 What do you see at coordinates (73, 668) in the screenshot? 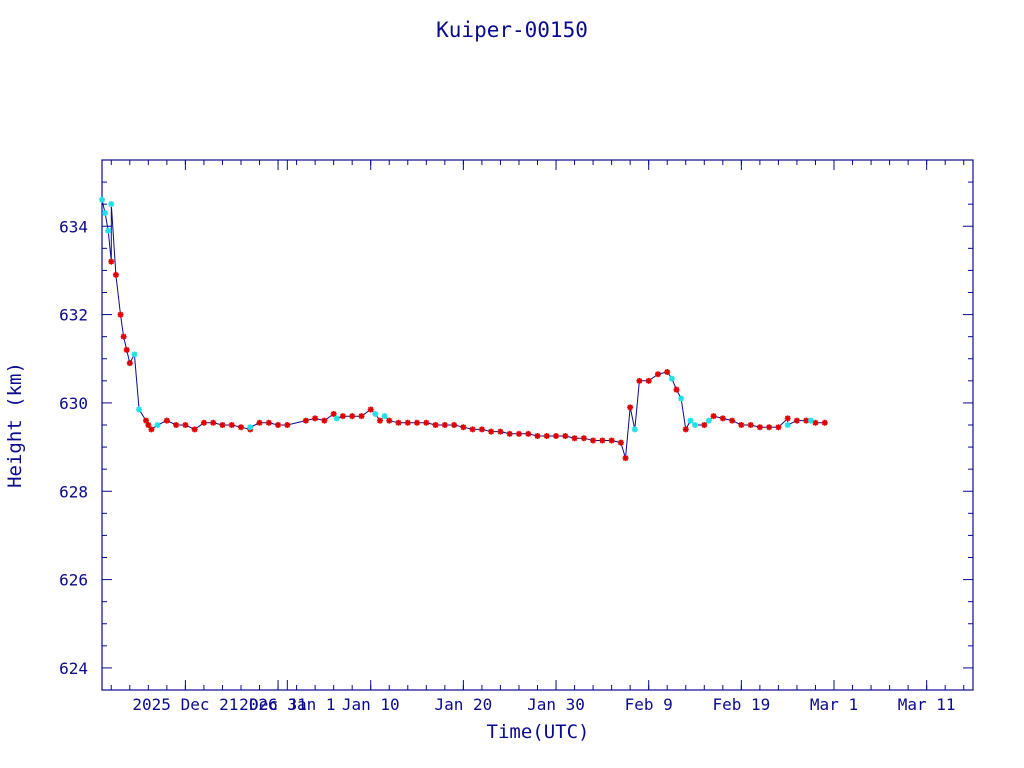
I see `y-tick-label: 624` at bounding box center [73, 668].